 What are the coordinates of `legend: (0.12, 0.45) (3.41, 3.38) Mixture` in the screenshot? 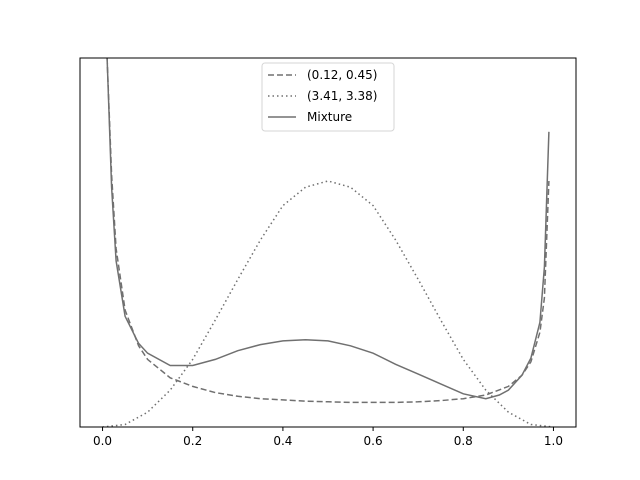 It's located at (328, 97).